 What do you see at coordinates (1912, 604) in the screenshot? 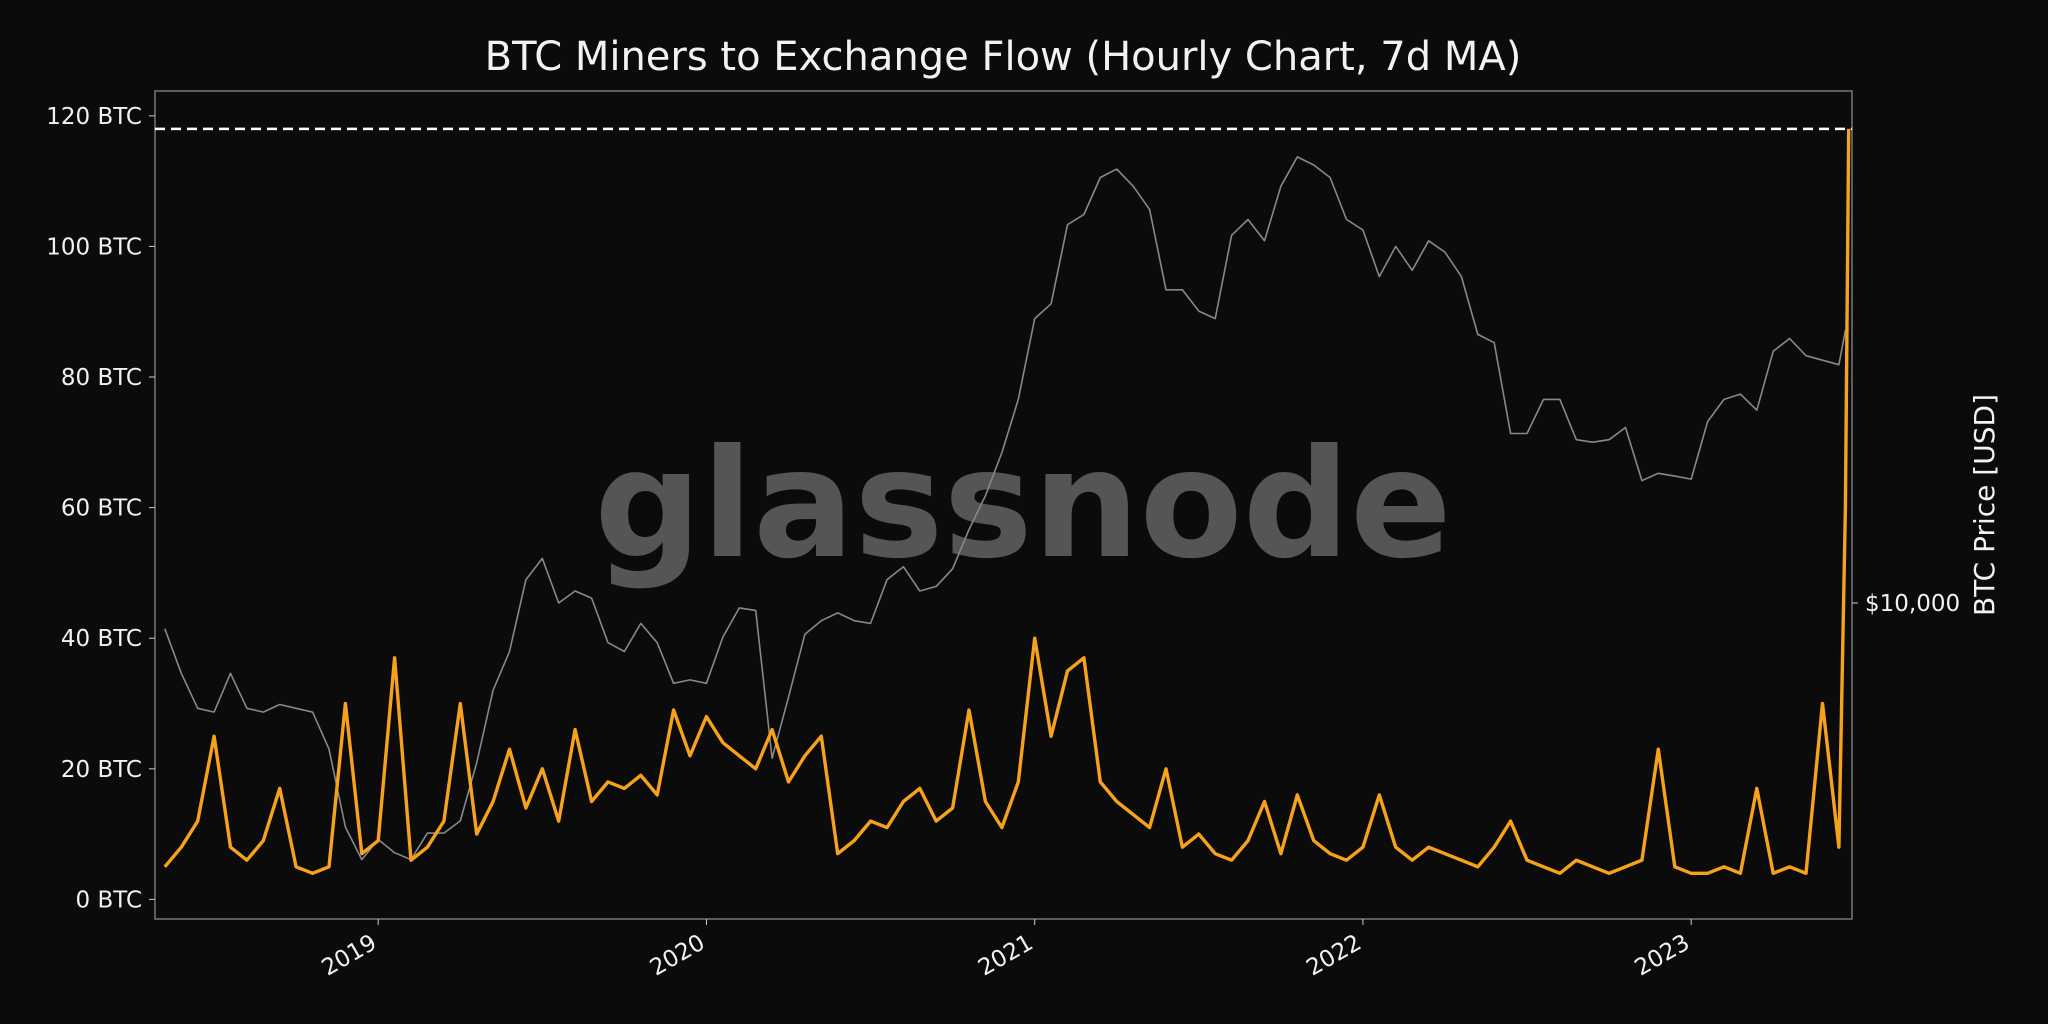
I see `y2-tick-label: $10,000` at bounding box center [1912, 604].